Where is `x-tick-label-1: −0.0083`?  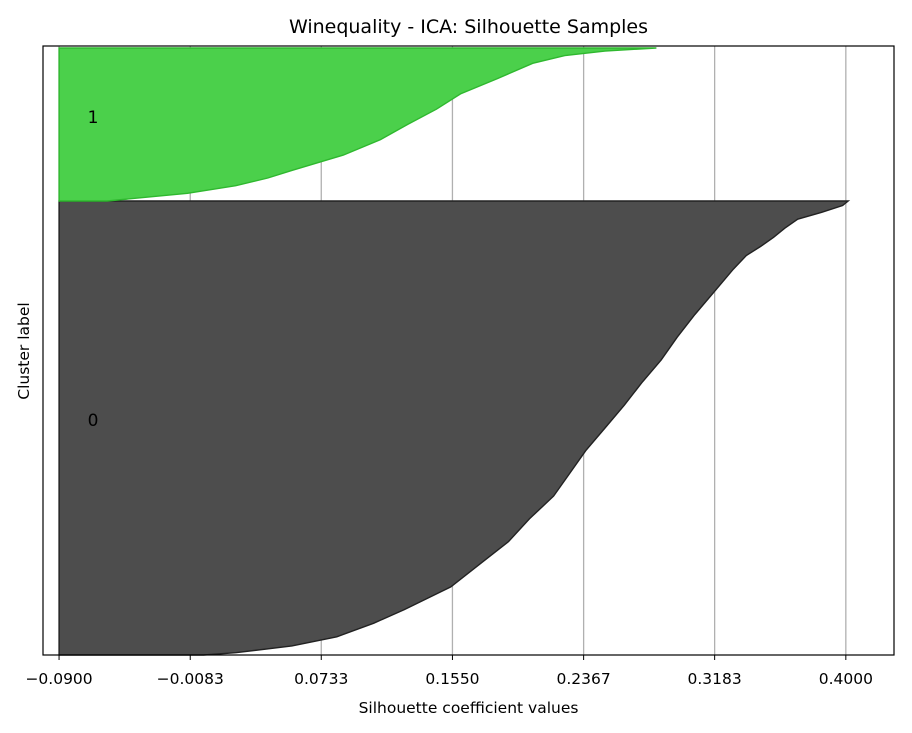
x-tick-label-1: −0.0083 is located at coordinates (190, 679).